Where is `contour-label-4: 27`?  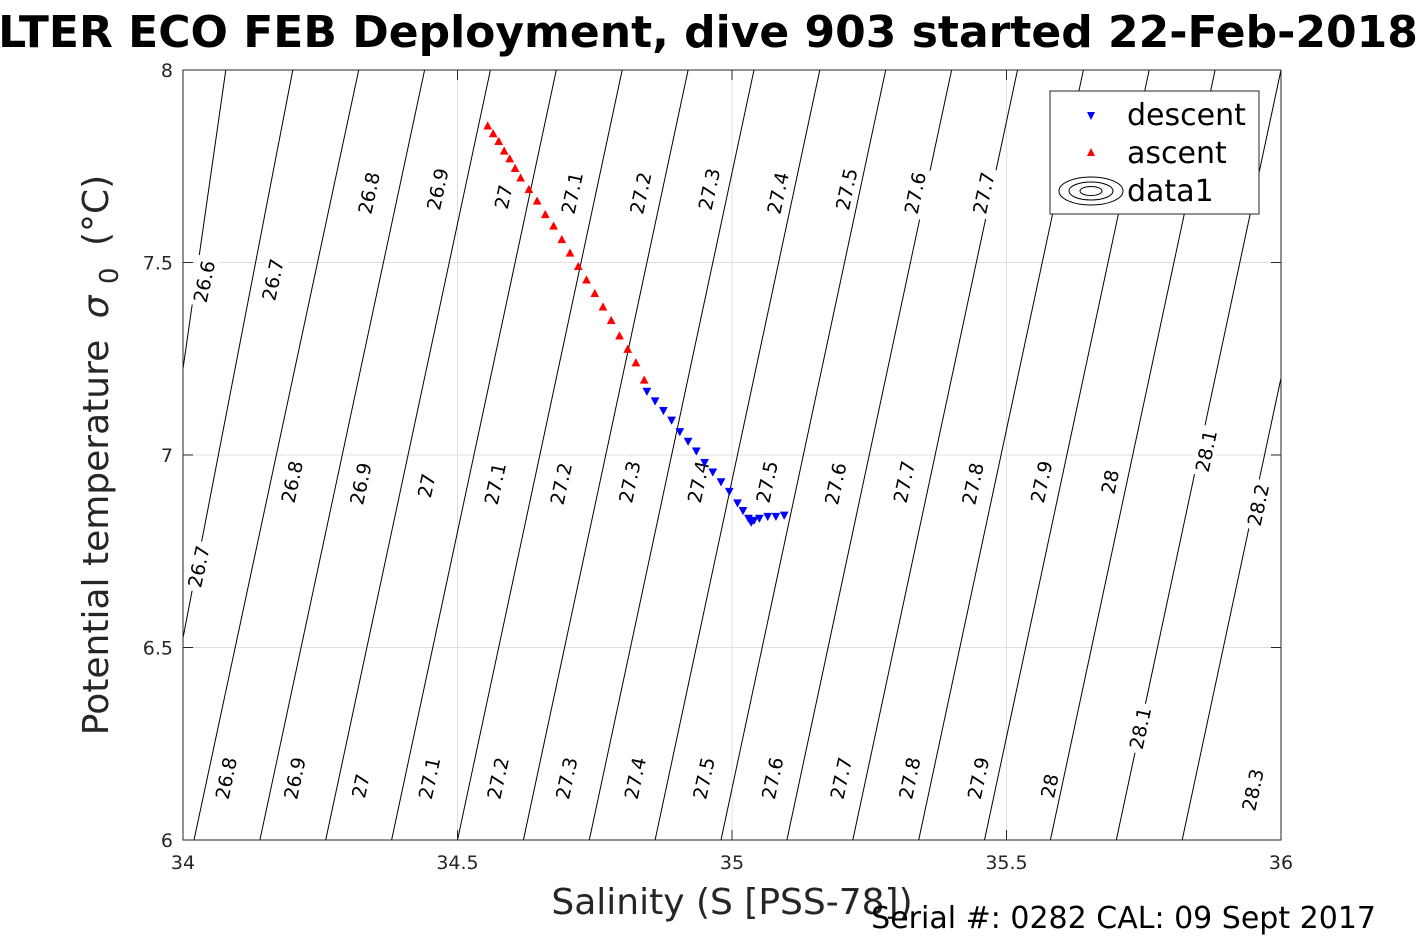 contour-label-4: 27 is located at coordinates (503, 196).